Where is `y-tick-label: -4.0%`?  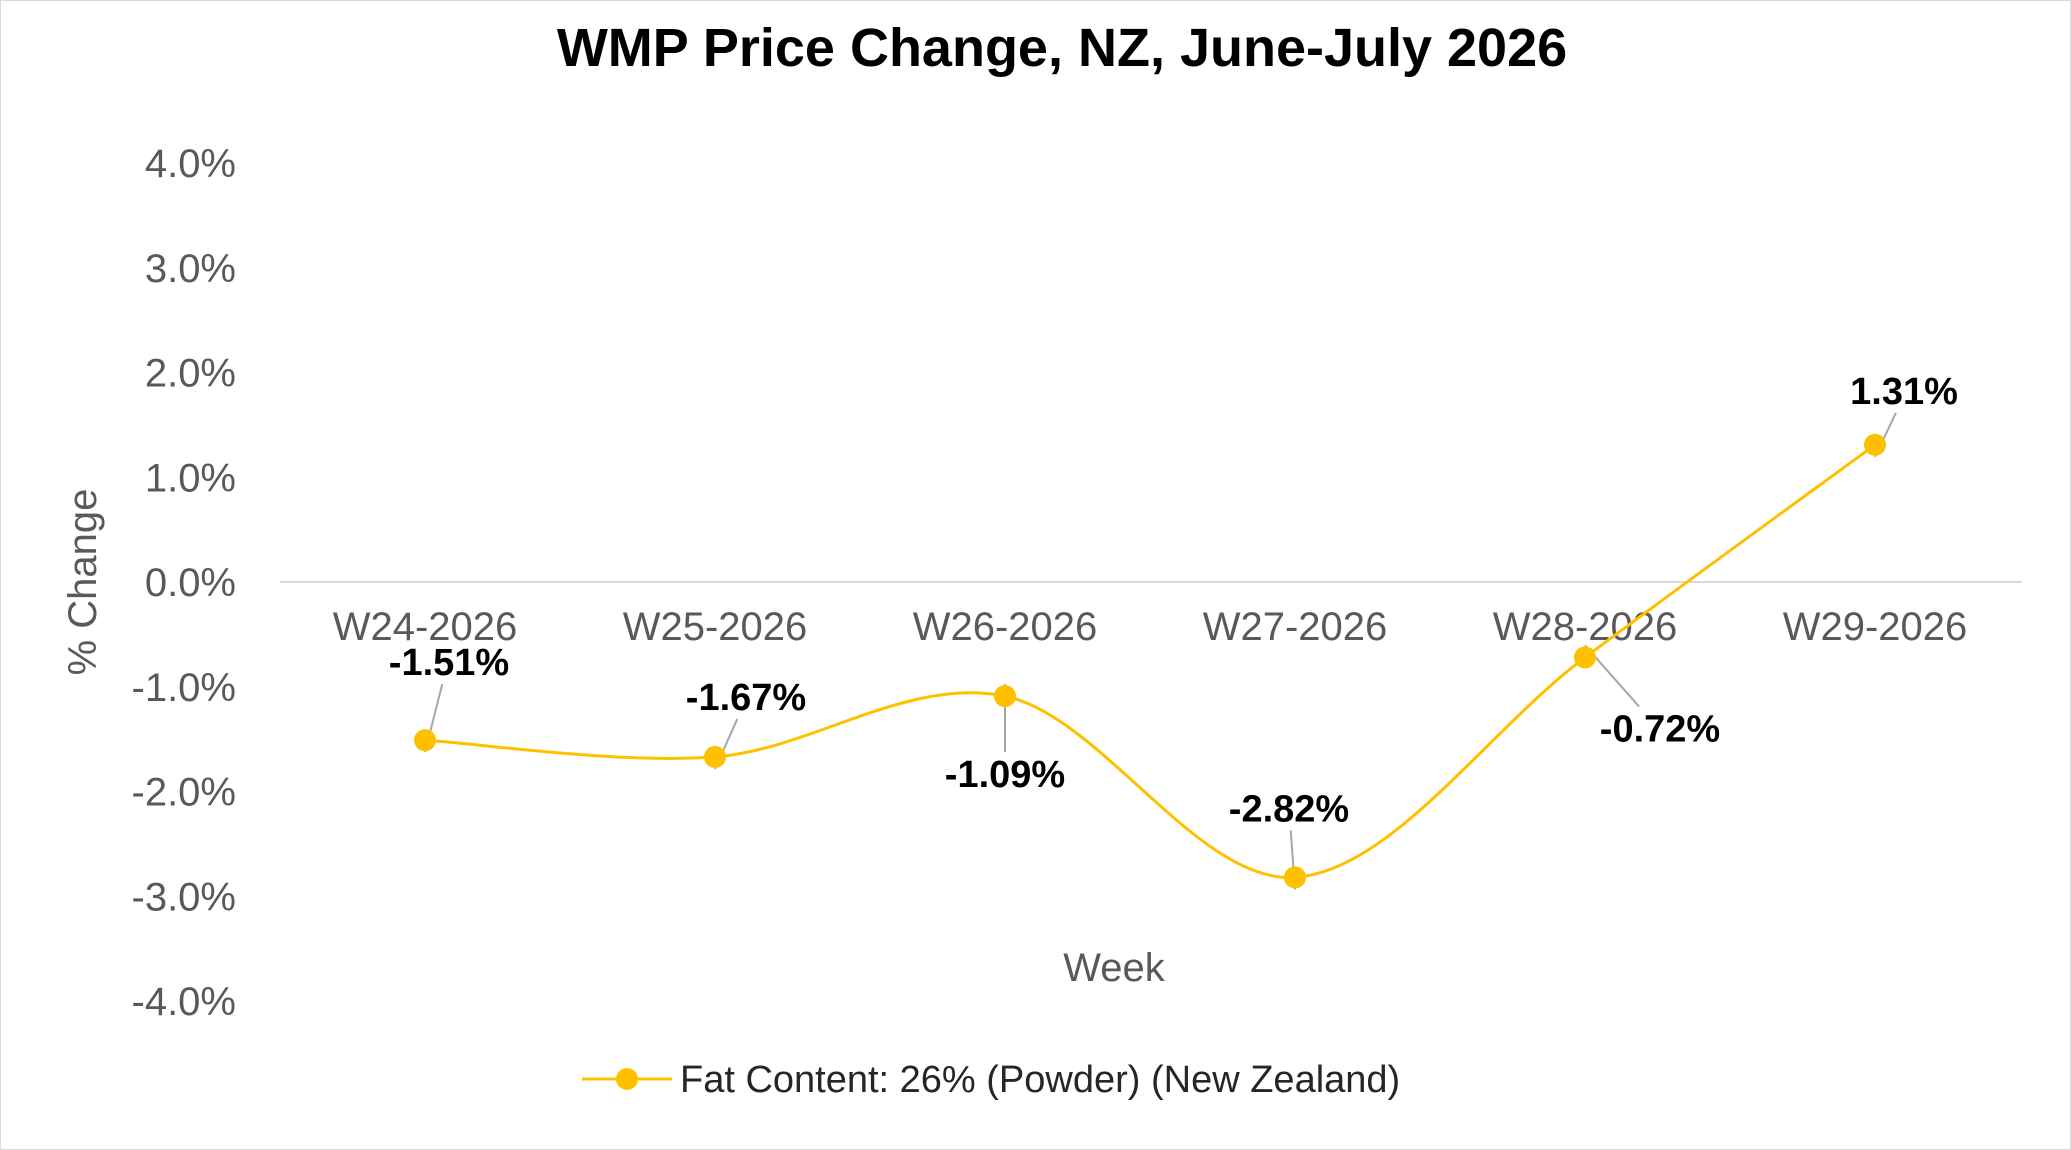
y-tick-label: -4.0% is located at coordinates (184, 1002).